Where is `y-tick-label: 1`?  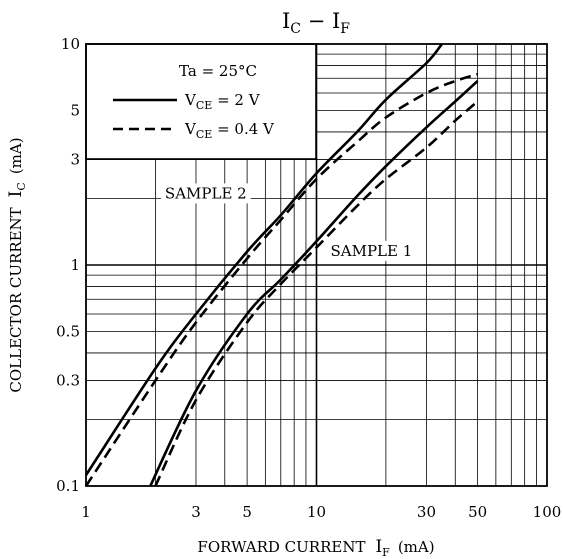 y-tick-label: 1 is located at coordinates (75, 265).